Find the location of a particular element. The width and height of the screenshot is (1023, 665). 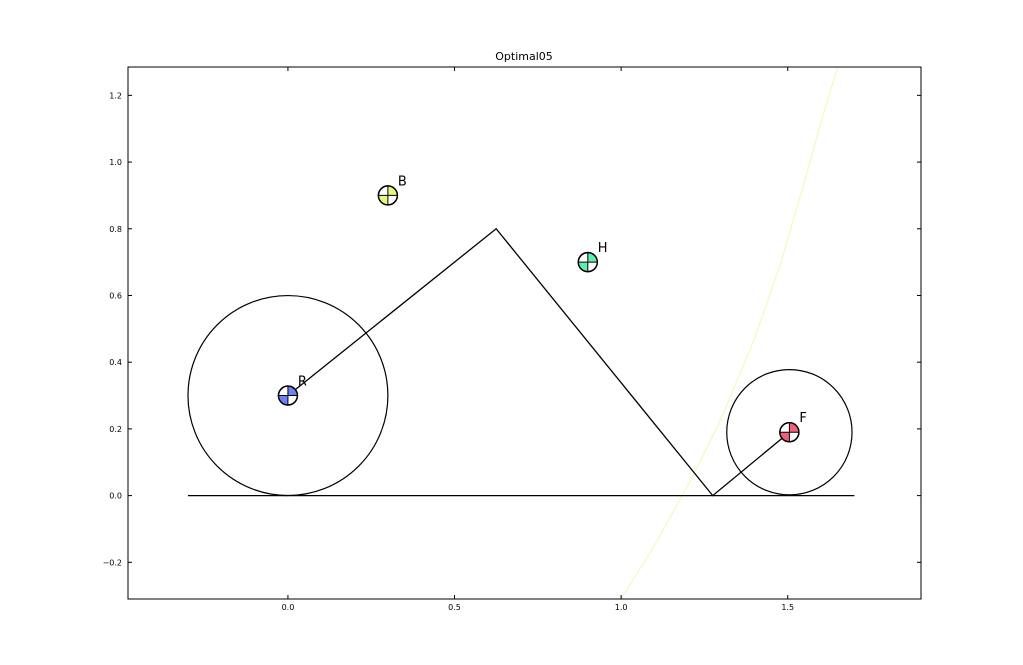

y-tick-label: 0.0 is located at coordinates (115, 496).